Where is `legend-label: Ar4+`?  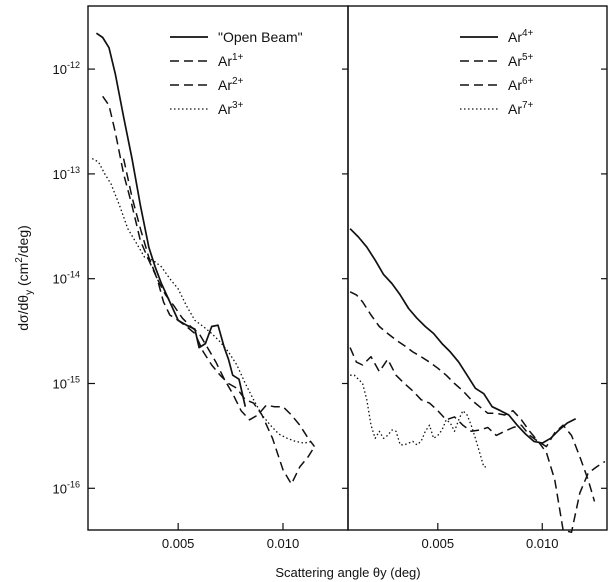 legend-label: Ar4+ is located at coordinates (521, 36).